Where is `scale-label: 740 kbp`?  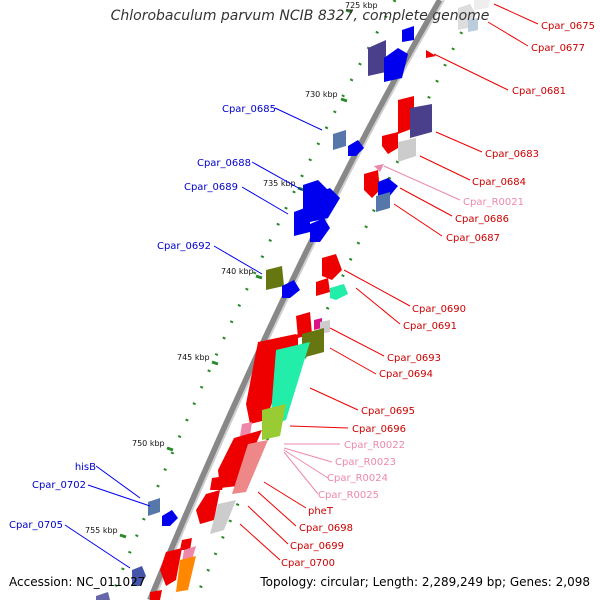 scale-label: 740 kbp is located at coordinates (237, 271).